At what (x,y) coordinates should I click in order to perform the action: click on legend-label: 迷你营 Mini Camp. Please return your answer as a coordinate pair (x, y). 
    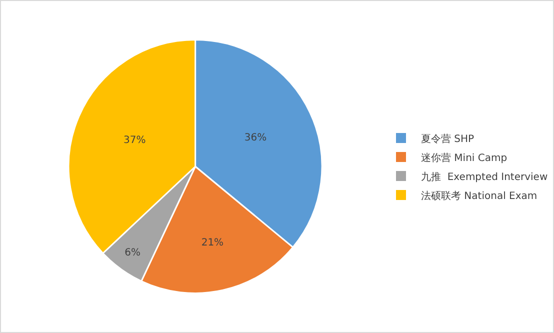
    Looking at the image, I should click on (464, 158).